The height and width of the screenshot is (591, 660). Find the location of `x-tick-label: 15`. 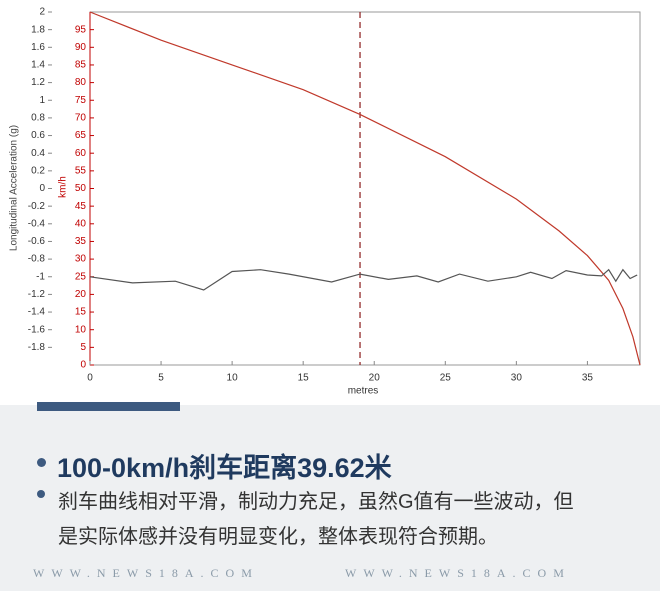

x-tick-label: 15 is located at coordinates (304, 378).